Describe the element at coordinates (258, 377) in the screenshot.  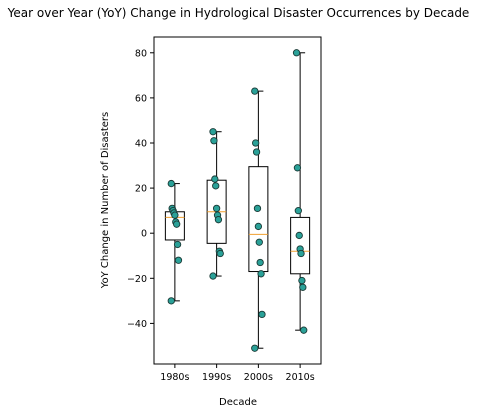
I see `x-tick-label: 2000s` at that location.